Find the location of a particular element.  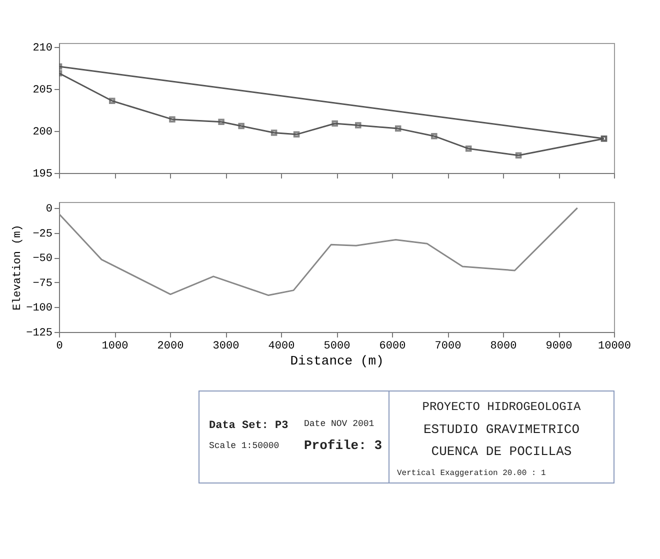

y-tick-label: −100 is located at coordinates (39, 308).